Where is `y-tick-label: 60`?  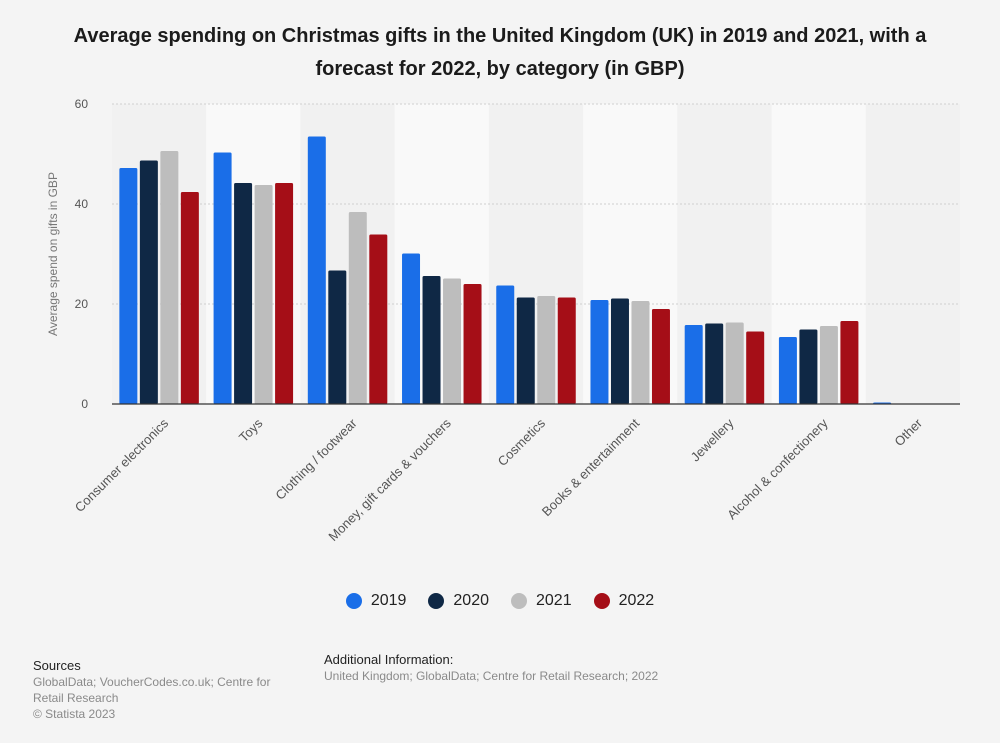 y-tick-label: 60 is located at coordinates (82, 104).